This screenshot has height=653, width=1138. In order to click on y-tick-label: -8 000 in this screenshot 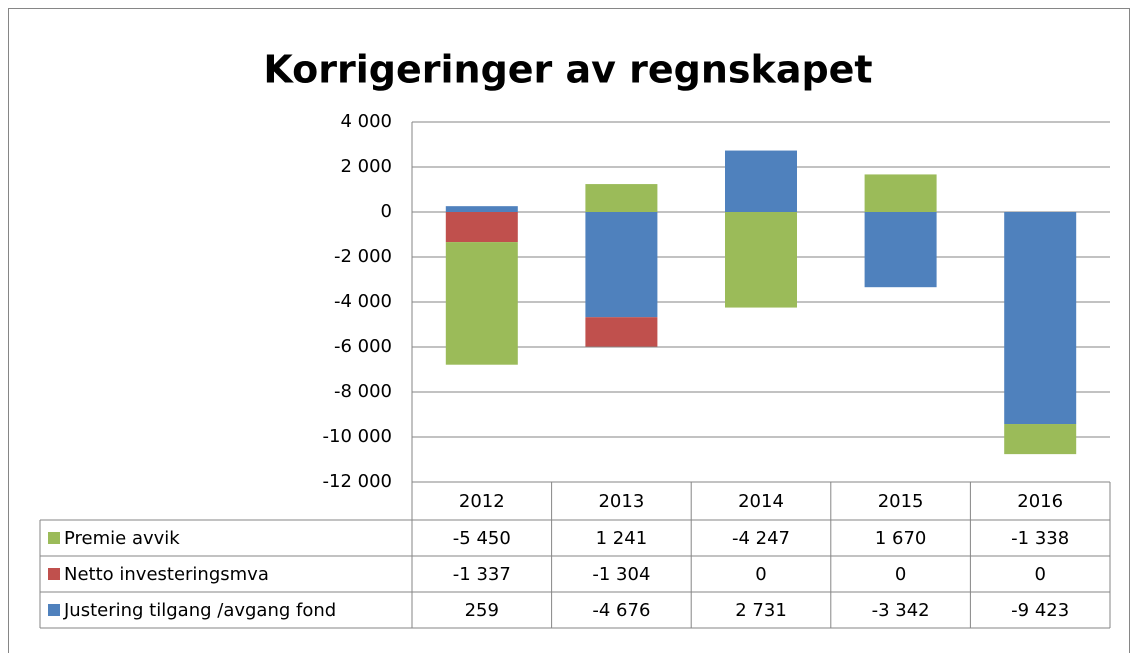, I will do `click(363, 391)`.